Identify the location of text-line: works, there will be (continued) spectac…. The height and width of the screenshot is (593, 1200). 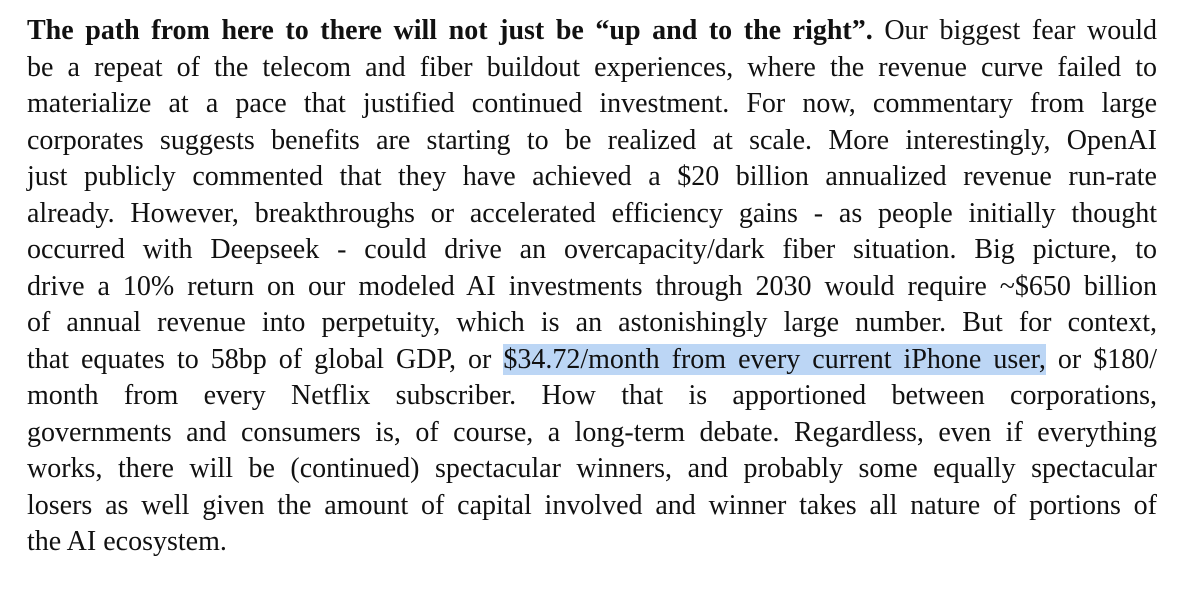
(592, 469).